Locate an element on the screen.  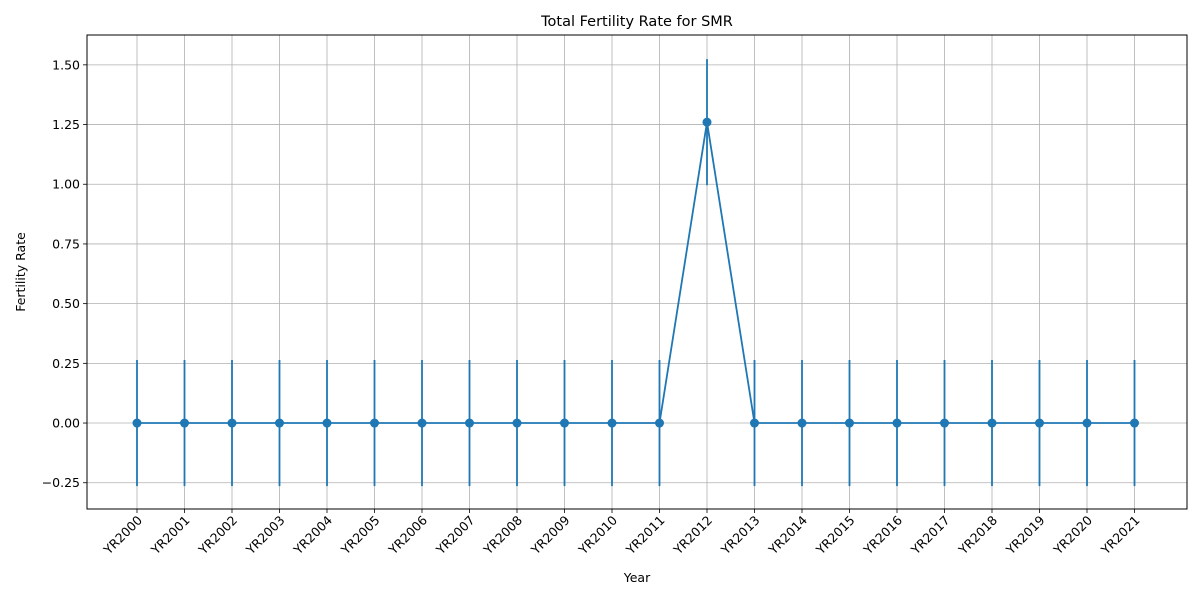
y-tick-label: 0.25 is located at coordinates (66, 363).